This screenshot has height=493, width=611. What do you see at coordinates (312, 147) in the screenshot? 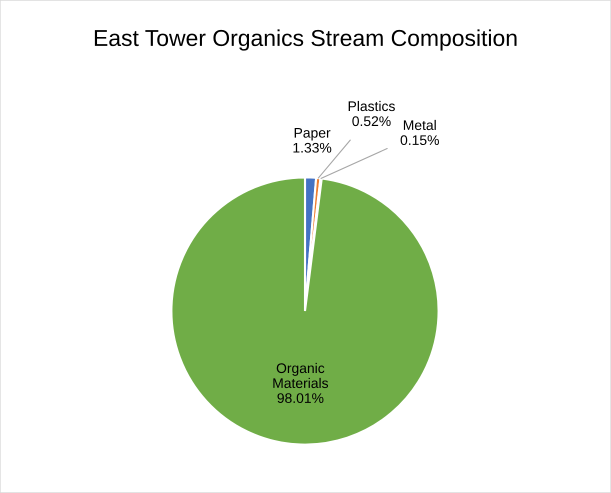
I see `data-label: 1.33%` at bounding box center [312, 147].